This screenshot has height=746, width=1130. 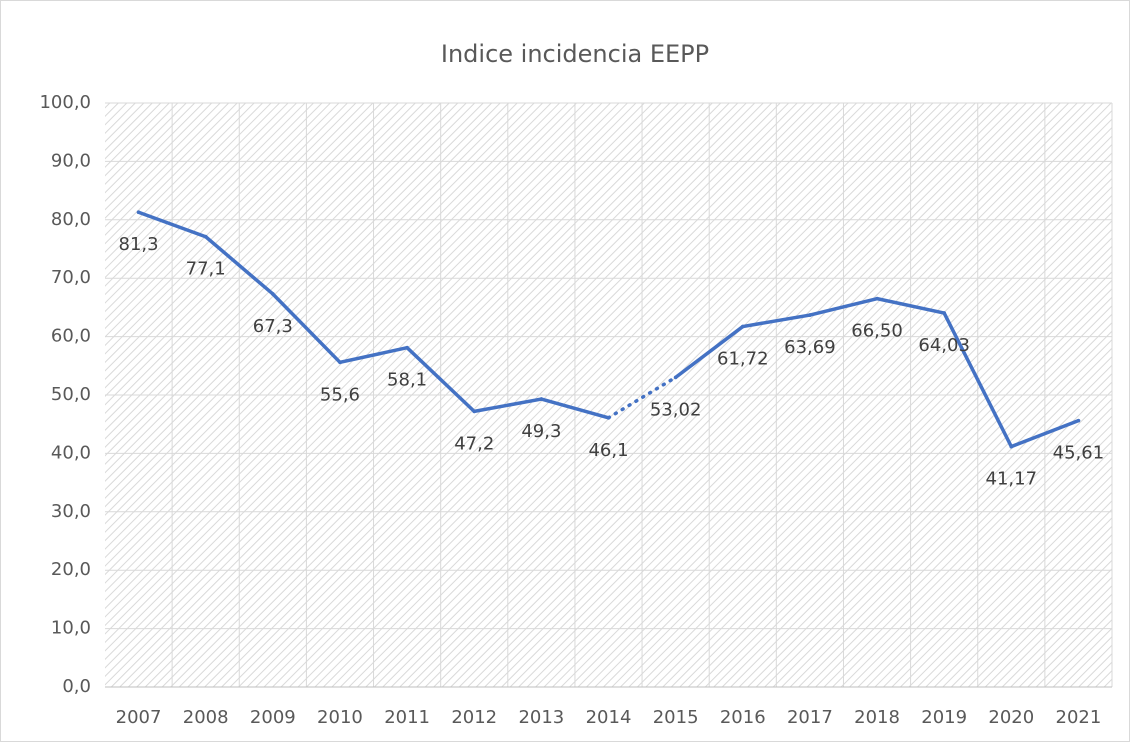 What do you see at coordinates (1079, 453) in the screenshot?
I see `data-label: 45,61` at bounding box center [1079, 453].